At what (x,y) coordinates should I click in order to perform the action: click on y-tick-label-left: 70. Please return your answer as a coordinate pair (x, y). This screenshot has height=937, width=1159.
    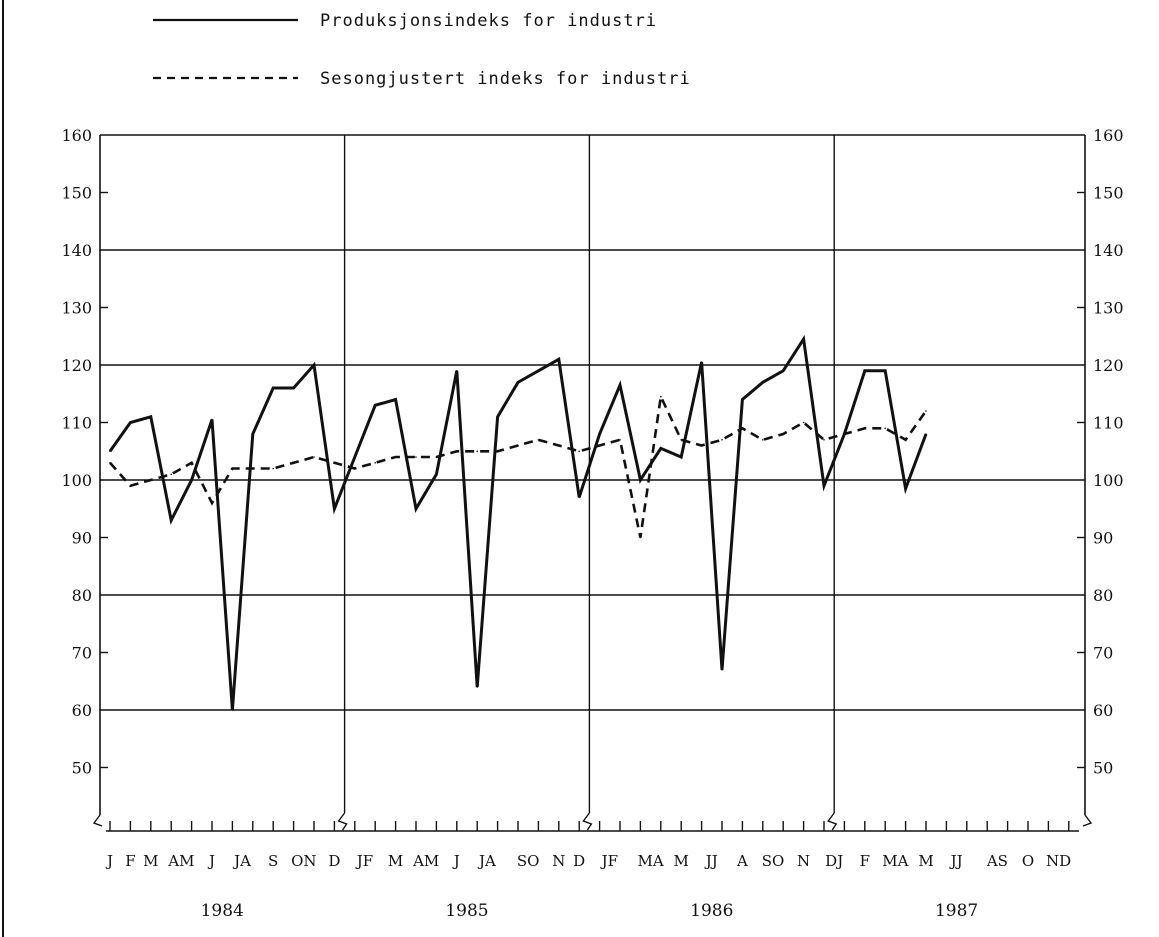
    Looking at the image, I should click on (82, 653).